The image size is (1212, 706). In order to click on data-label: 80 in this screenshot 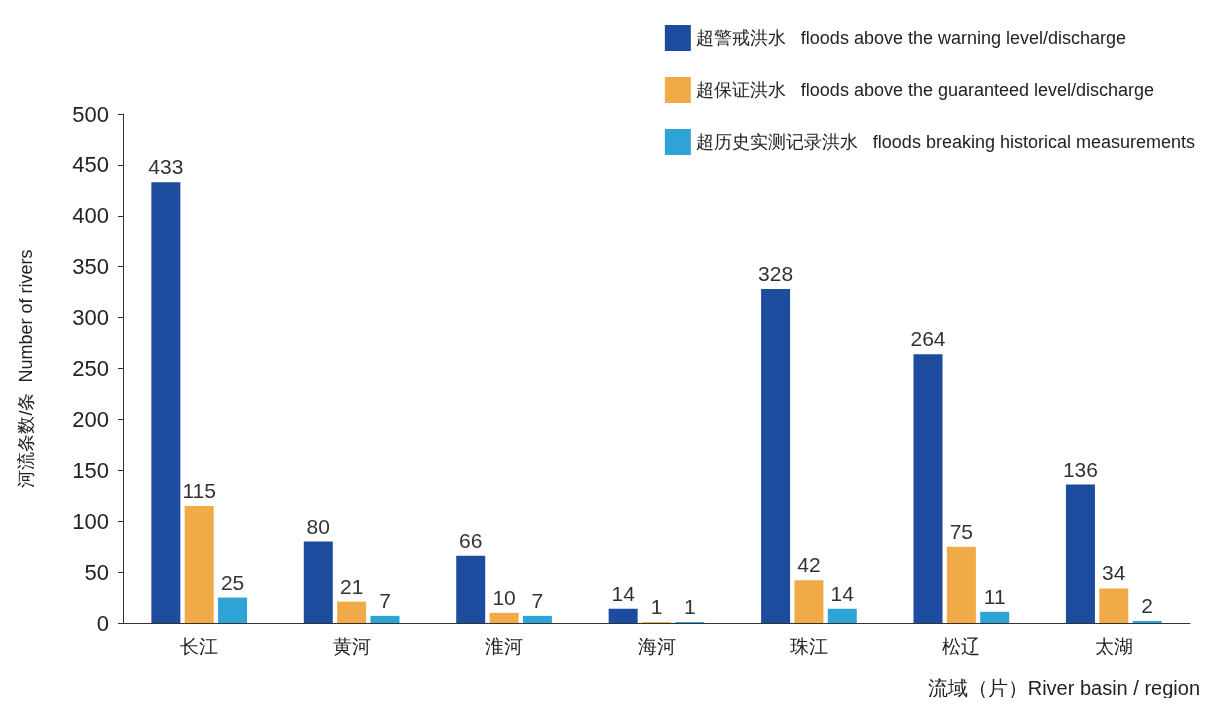, I will do `click(318, 526)`.